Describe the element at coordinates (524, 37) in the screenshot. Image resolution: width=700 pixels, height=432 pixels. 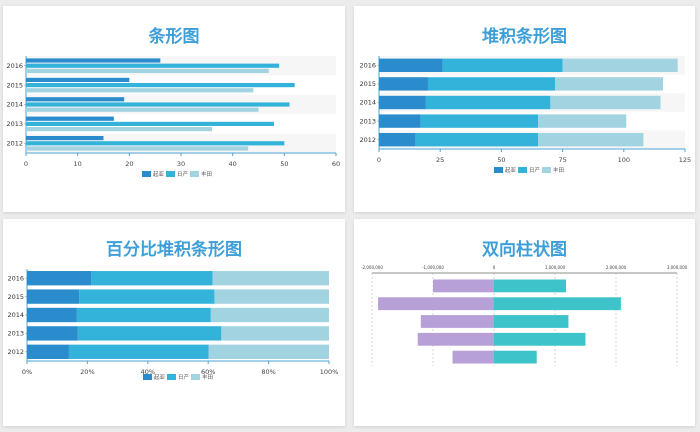
I see `chart-title: 堆积条形图` at that location.